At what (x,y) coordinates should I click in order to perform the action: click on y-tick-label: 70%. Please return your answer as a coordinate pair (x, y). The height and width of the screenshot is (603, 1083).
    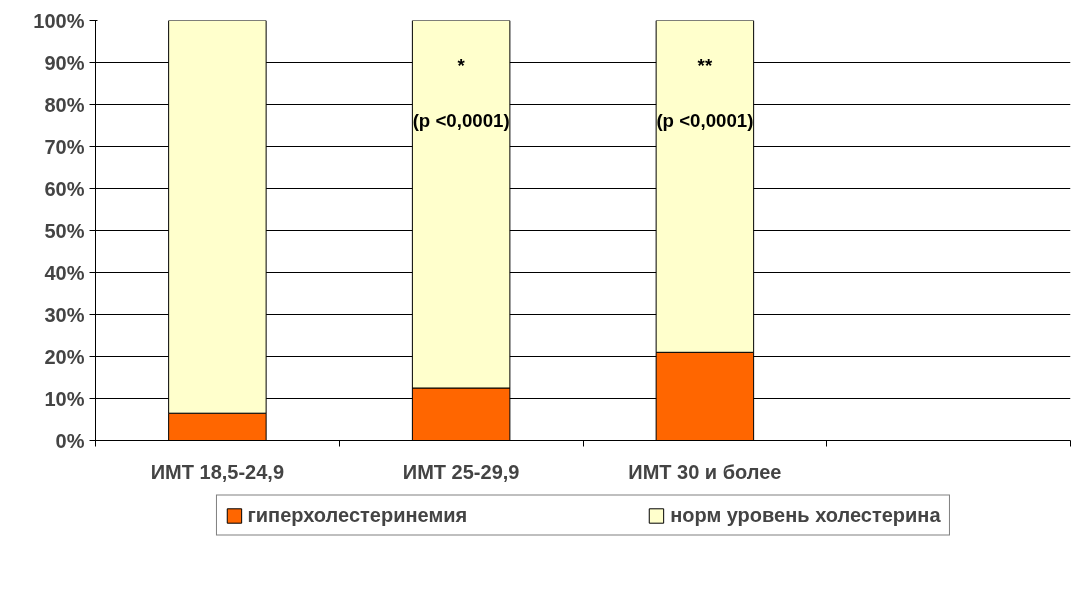
    Looking at the image, I should click on (64, 146).